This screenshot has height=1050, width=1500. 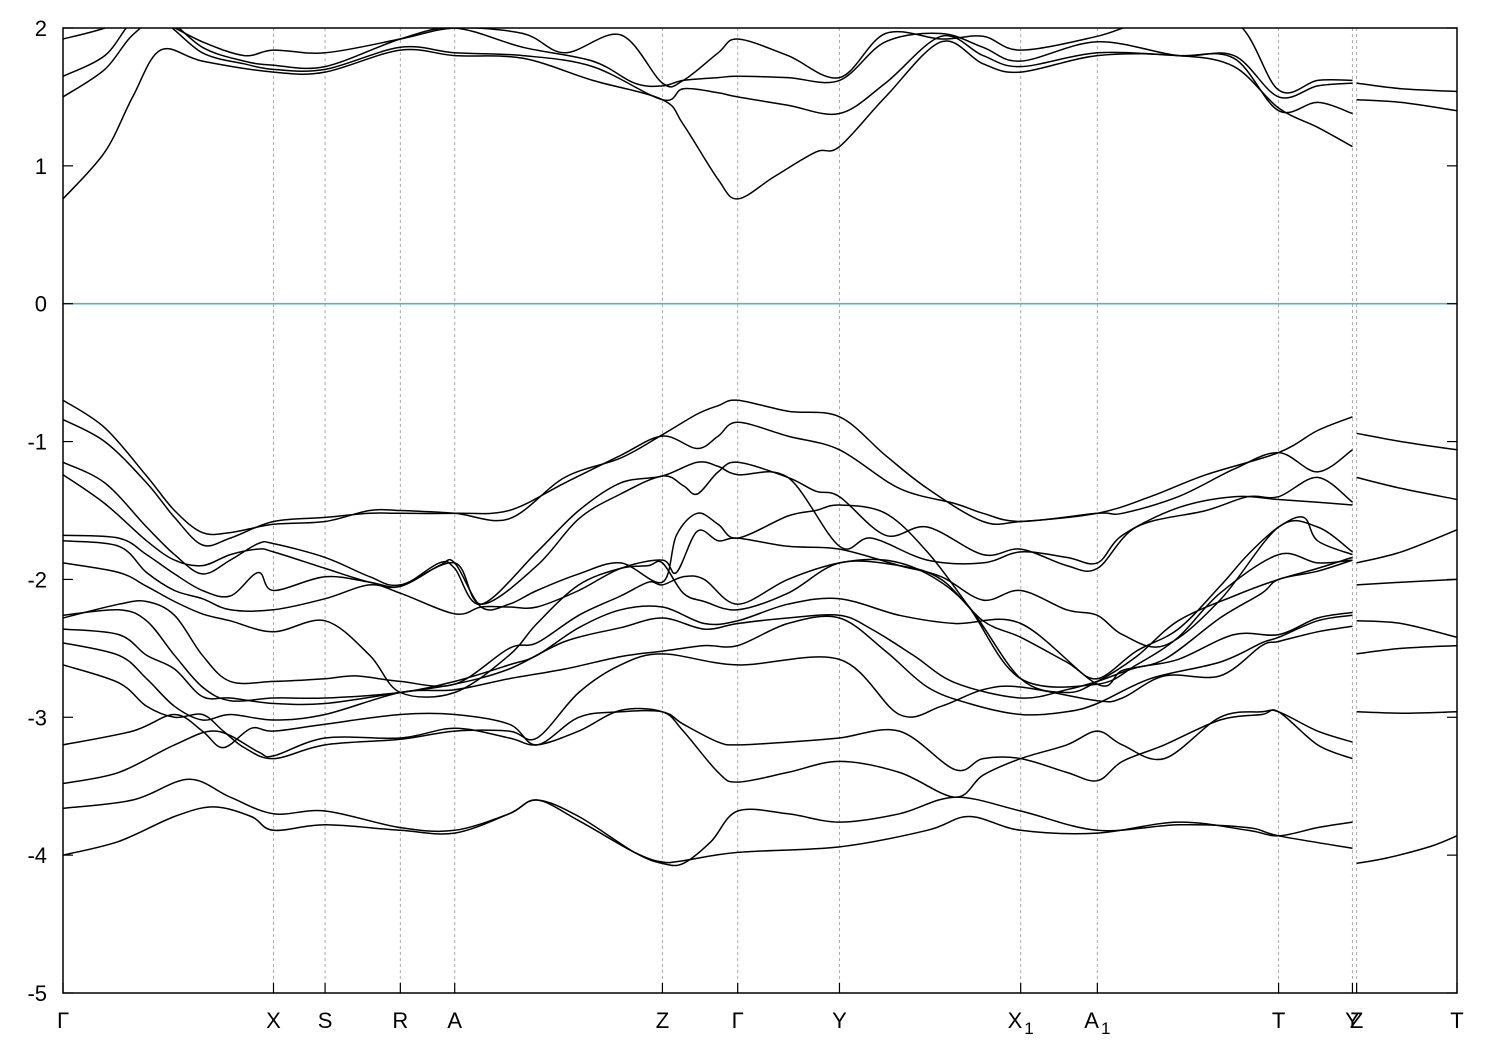 What do you see at coordinates (41, 166) in the screenshot?
I see `y-tick-label: 1` at bounding box center [41, 166].